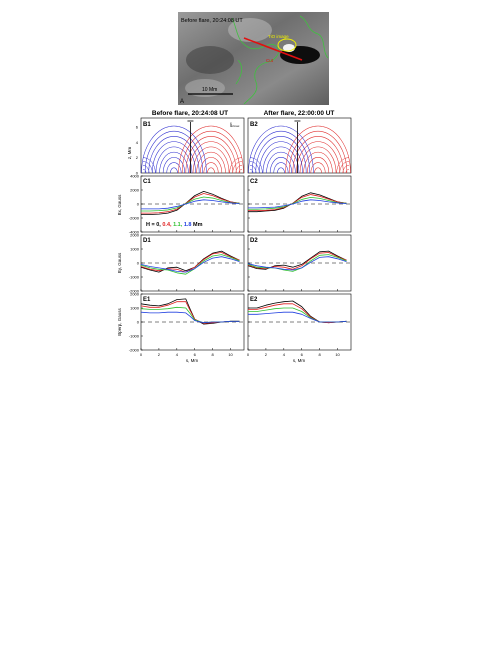 Image resolution: width=498 pixels, height=645 pixels. Describe the element at coordinates (137, 173) in the screenshot. I see `z-tick-label: 0` at that location.